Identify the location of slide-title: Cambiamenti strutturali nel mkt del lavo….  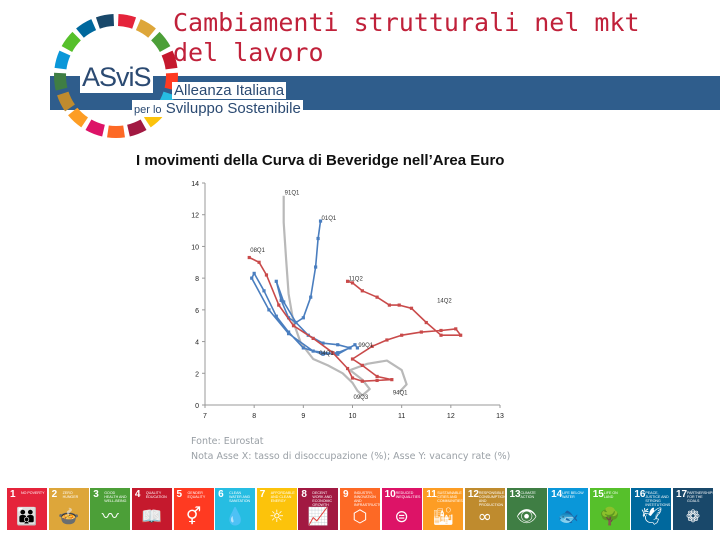
(406, 37).